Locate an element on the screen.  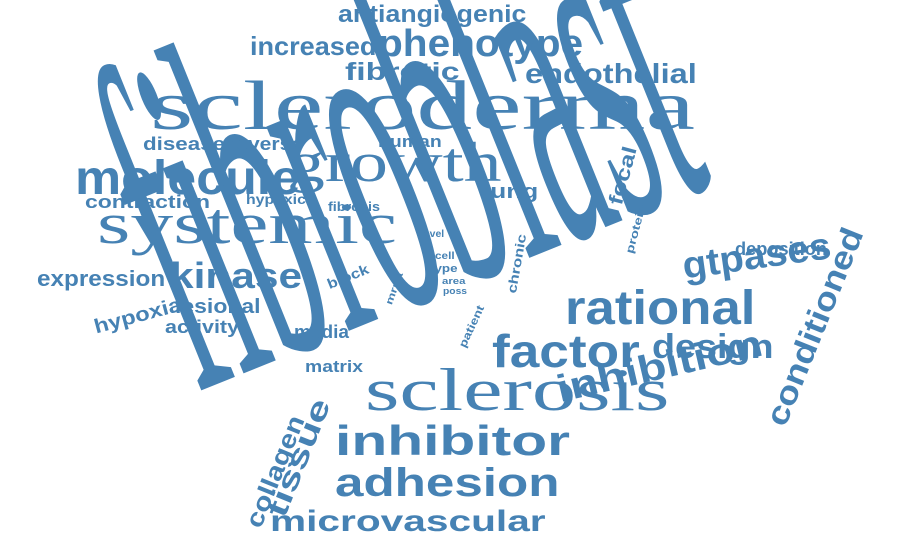
word-design: design is located at coordinates (713, 347).